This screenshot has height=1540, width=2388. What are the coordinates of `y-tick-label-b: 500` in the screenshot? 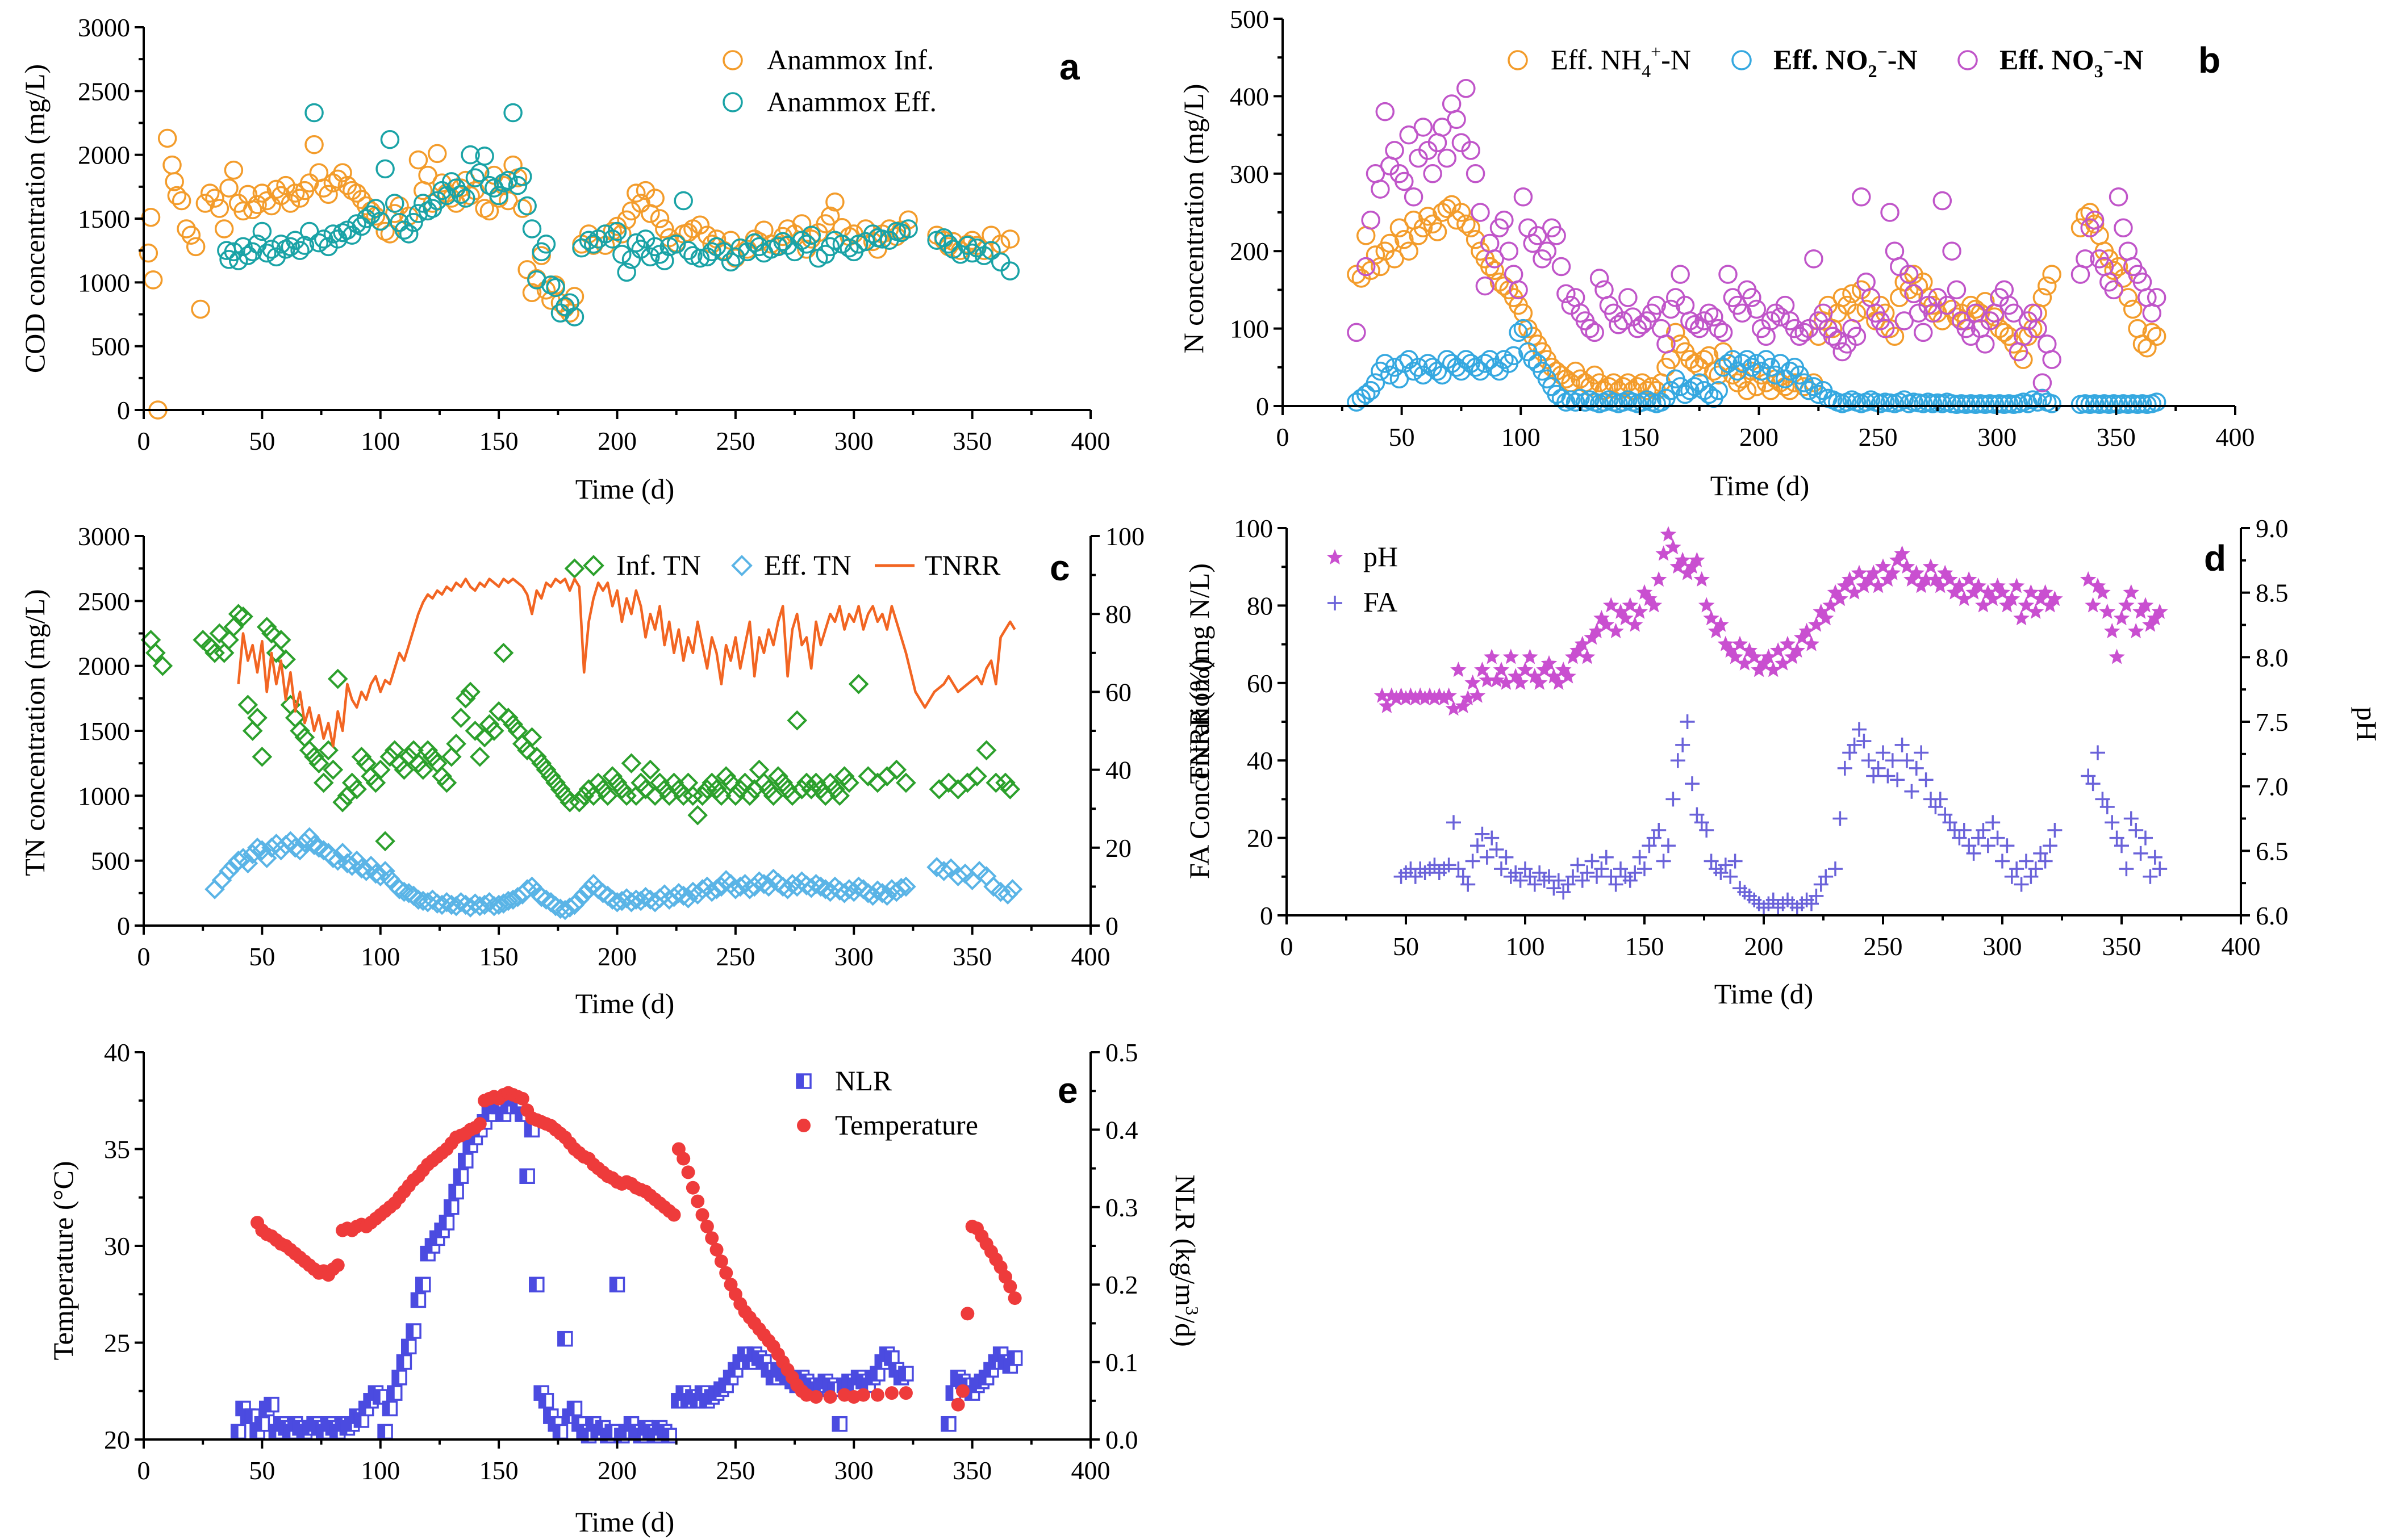 It's located at (1250, 19).